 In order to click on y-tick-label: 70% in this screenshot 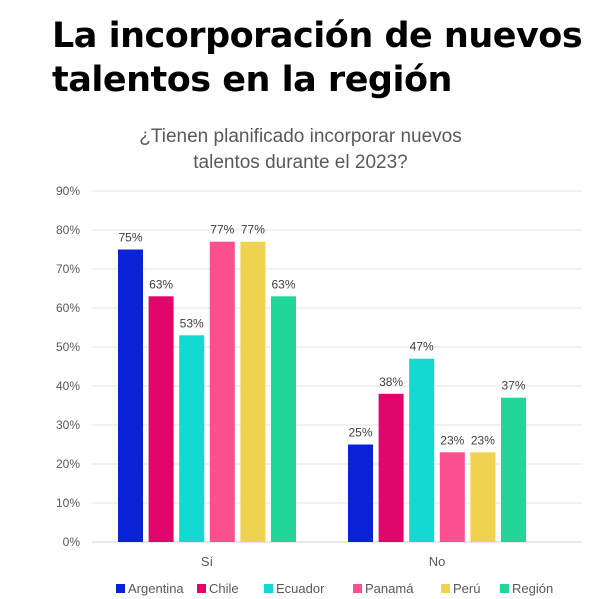, I will do `click(68, 269)`.